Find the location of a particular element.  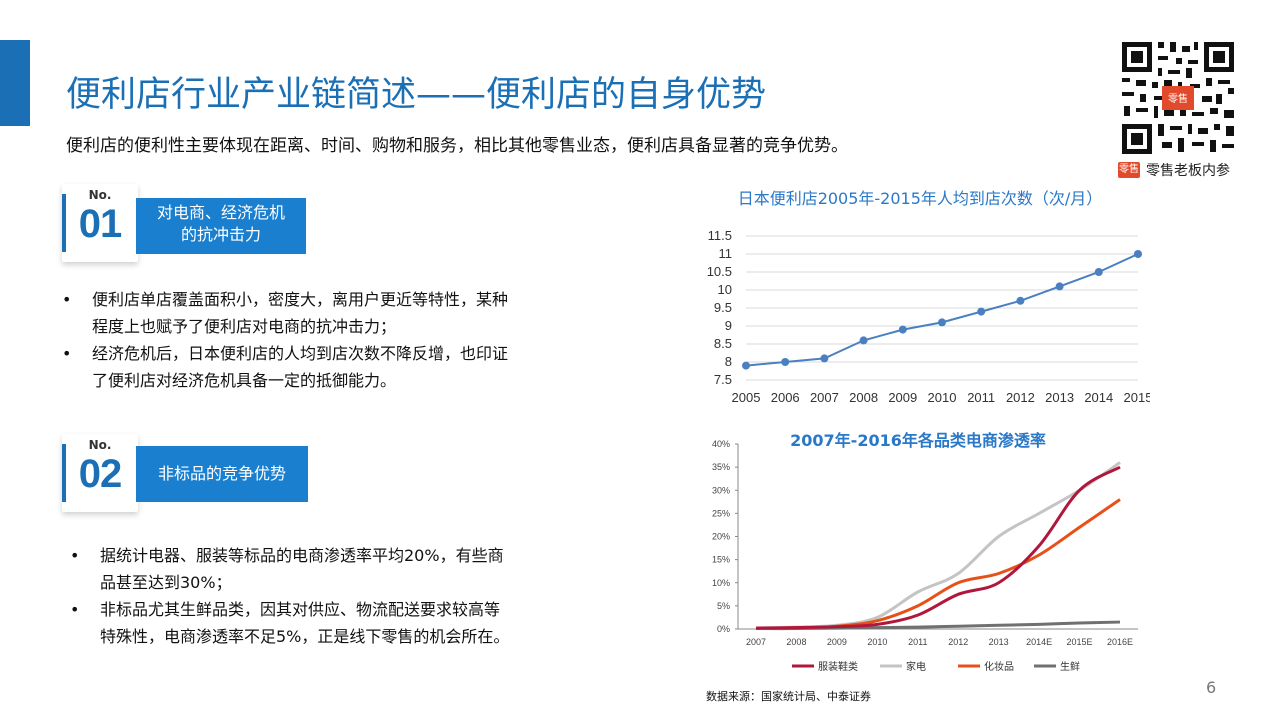

y-tick-label: 10.5 is located at coordinates (719, 271).